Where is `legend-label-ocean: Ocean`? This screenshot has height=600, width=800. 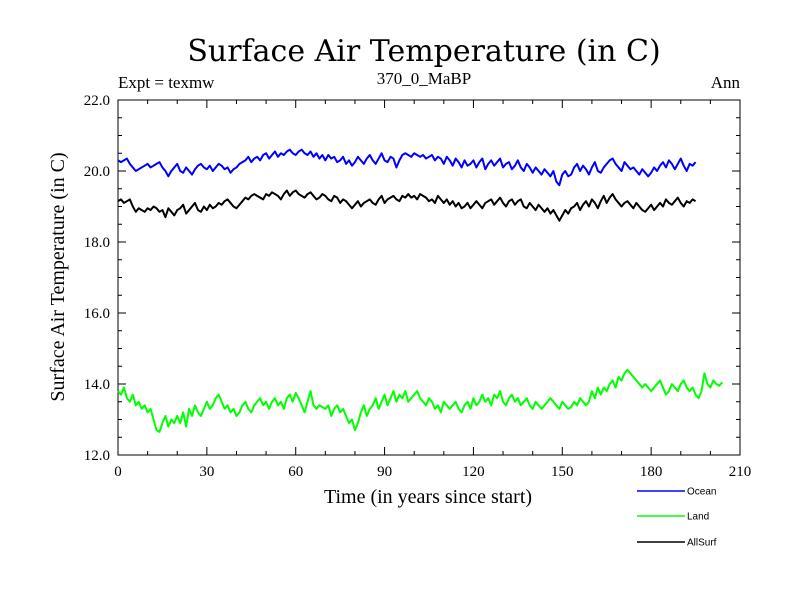 legend-label-ocean: Ocean is located at coordinates (701, 492).